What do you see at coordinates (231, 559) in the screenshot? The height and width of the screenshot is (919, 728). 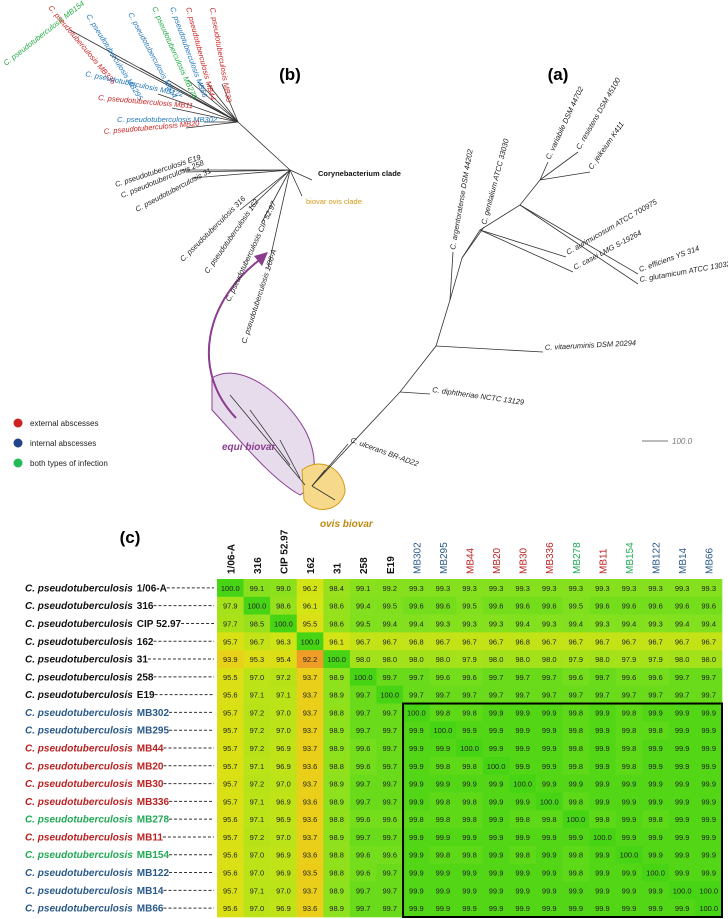 I see `column-header: 1/06-A` at bounding box center [231, 559].